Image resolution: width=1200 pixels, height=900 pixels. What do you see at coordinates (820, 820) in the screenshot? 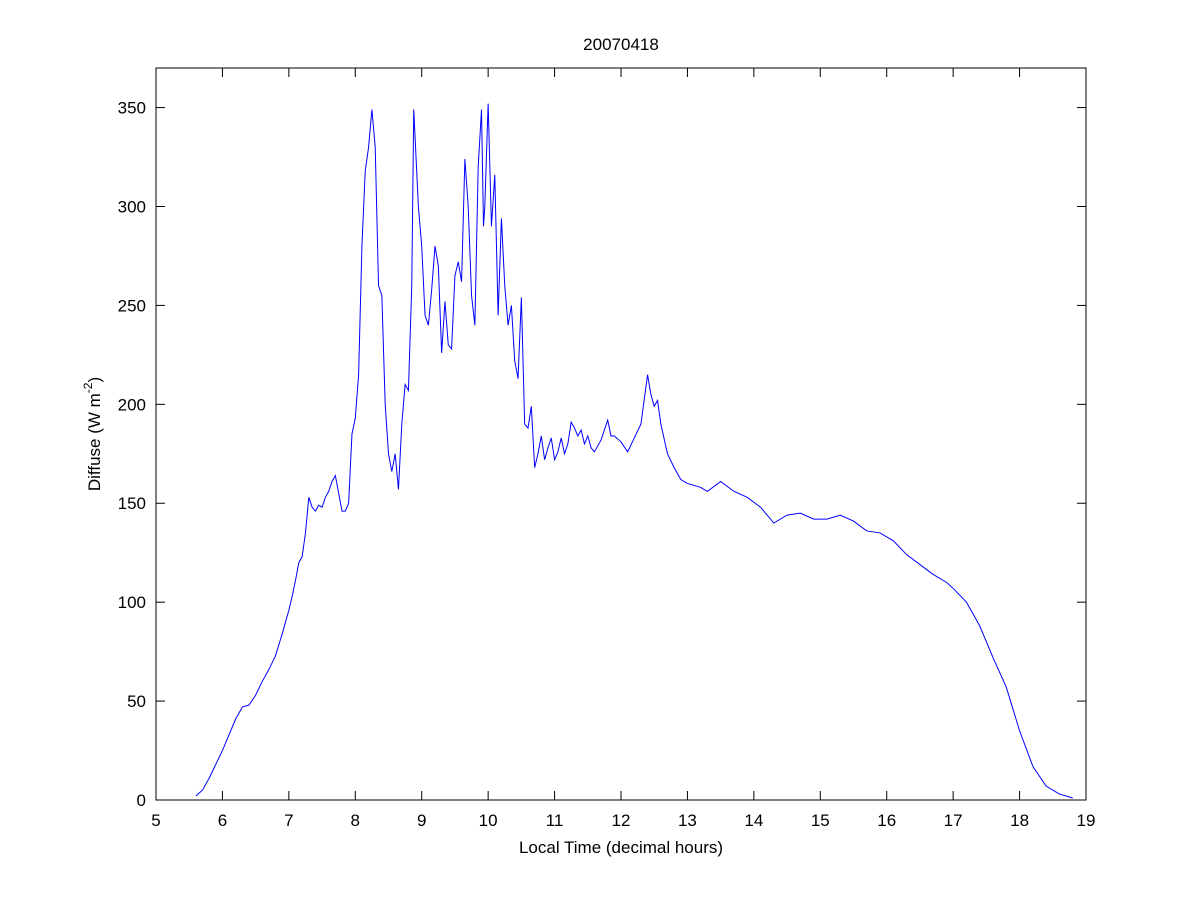
I see `x-tick-label: 15` at bounding box center [820, 820].